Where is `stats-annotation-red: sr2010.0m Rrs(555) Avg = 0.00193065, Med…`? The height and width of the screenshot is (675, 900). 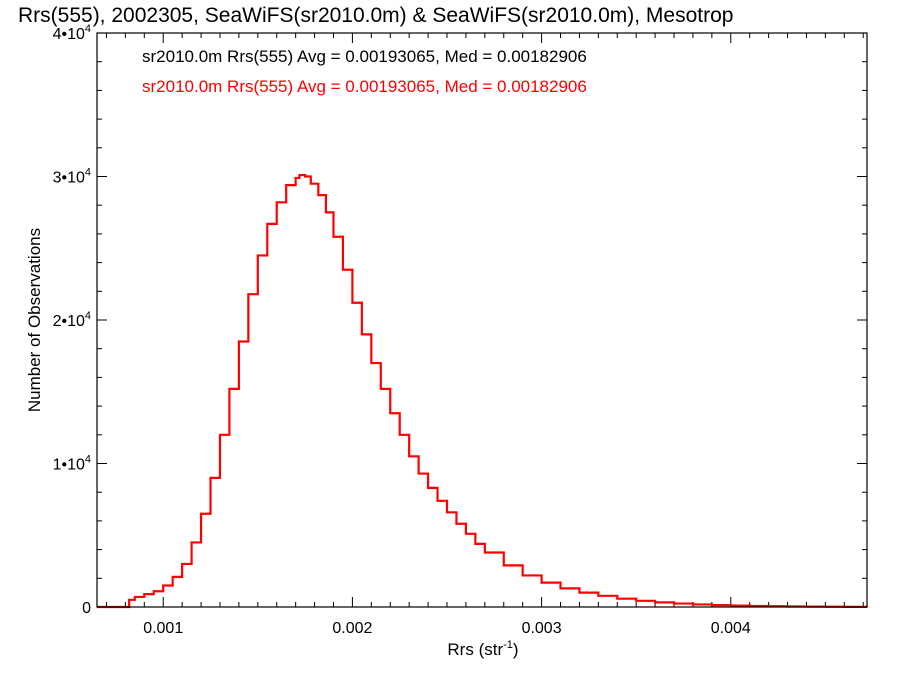 stats-annotation-red: sr2010.0m Rrs(555) Avg = 0.00193065, Med… is located at coordinates (364, 86).